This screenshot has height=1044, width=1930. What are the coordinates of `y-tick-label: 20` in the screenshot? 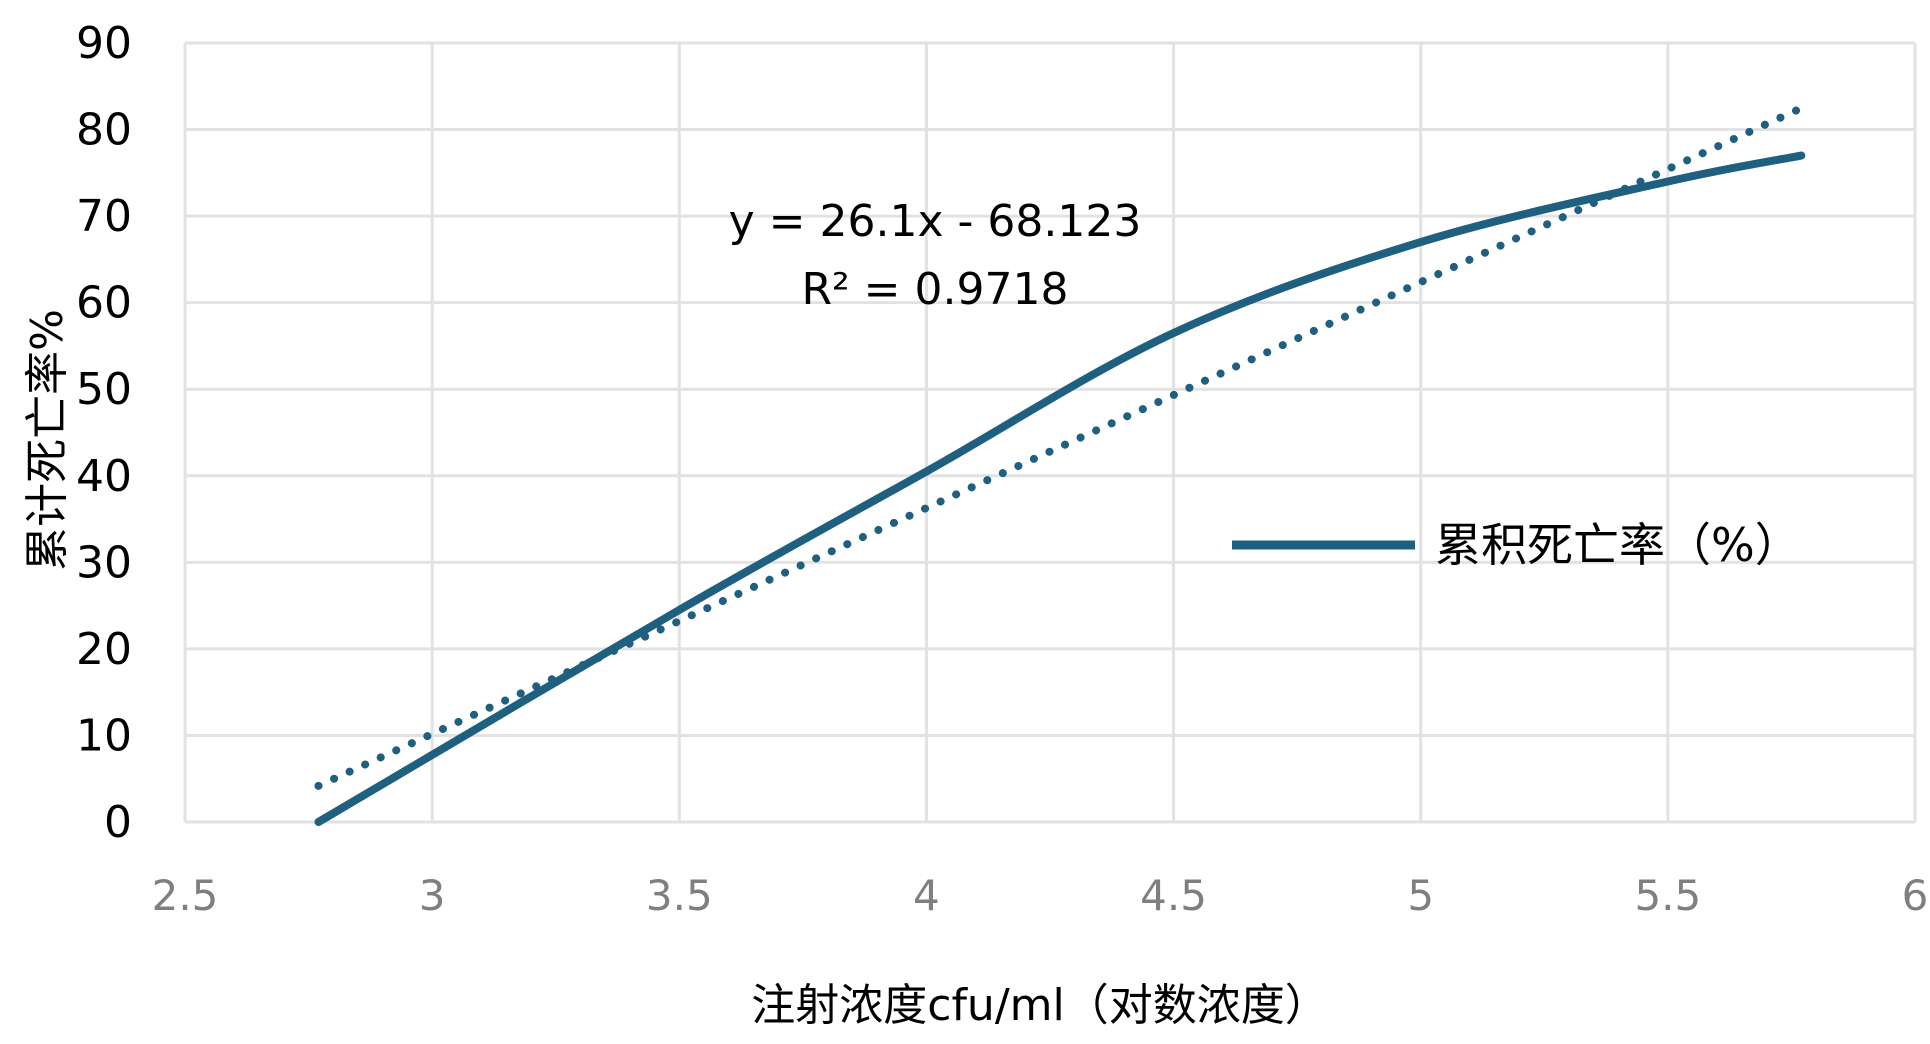 It's located at (104, 649).